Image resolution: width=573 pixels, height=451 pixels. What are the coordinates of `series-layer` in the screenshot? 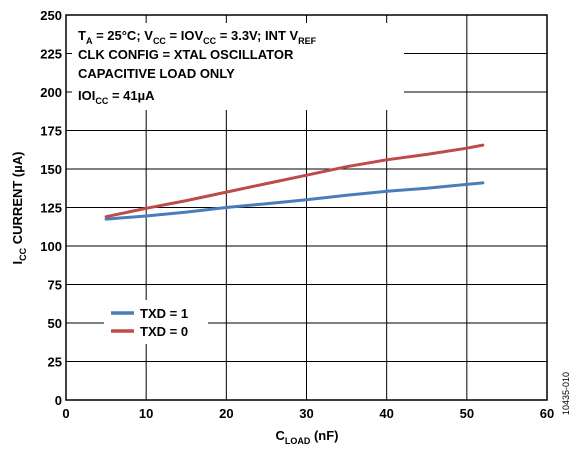 It's located at (294, 182).